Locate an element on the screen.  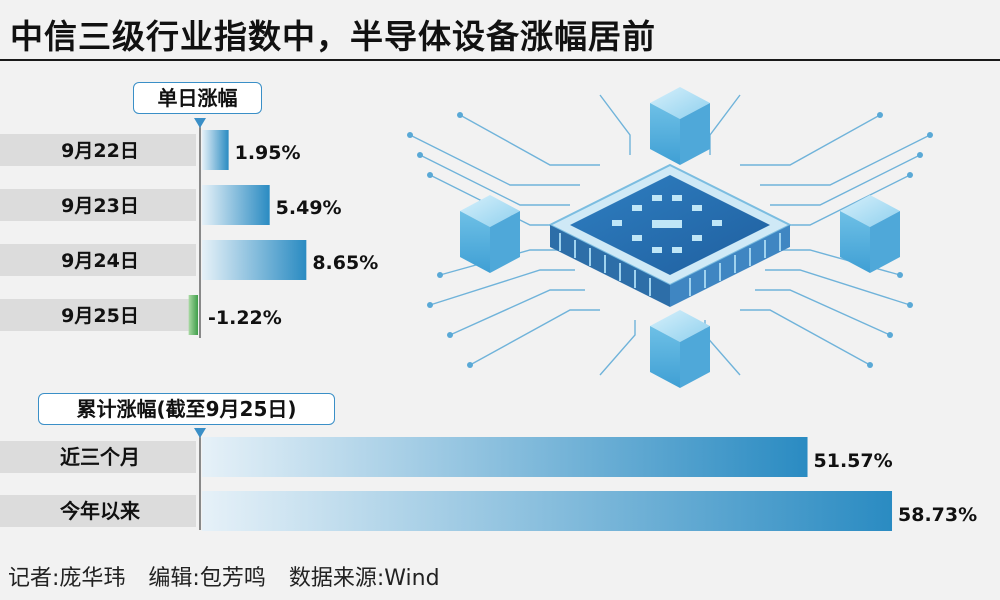
daily-axis-marker is located at coordinates (200, 123).